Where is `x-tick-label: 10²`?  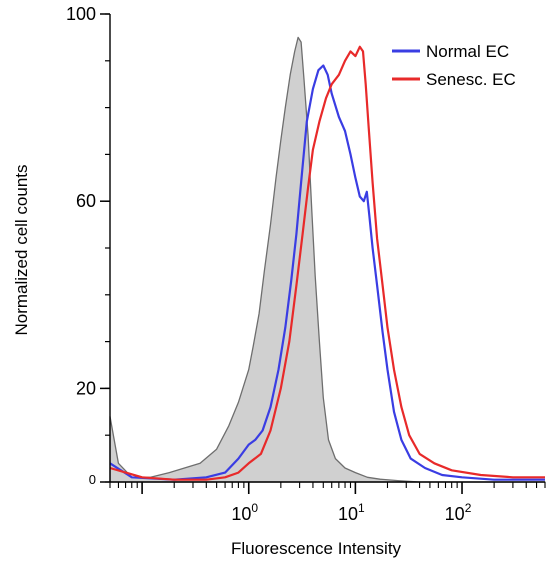
x-tick-label: 10² is located at coordinates (458, 512).